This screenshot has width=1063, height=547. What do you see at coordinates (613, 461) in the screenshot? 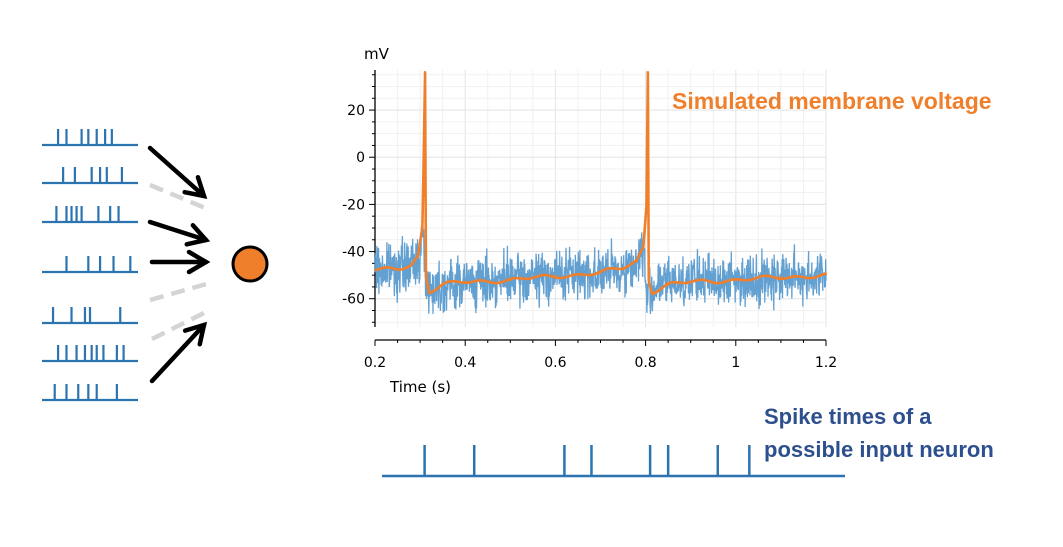
I see `example-input-spike-train` at bounding box center [613, 461].